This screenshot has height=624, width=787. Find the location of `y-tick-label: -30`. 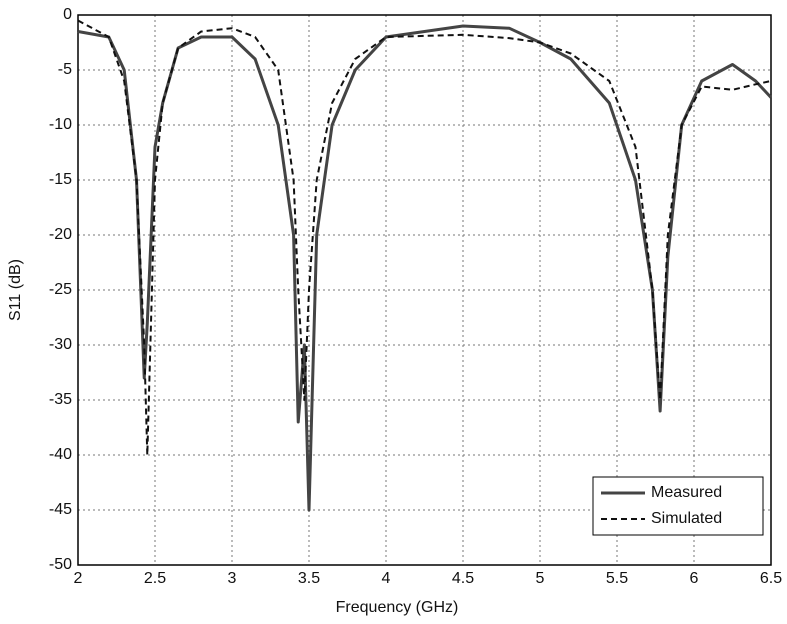

y-tick-label: -30 is located at coordinates (60, 344).